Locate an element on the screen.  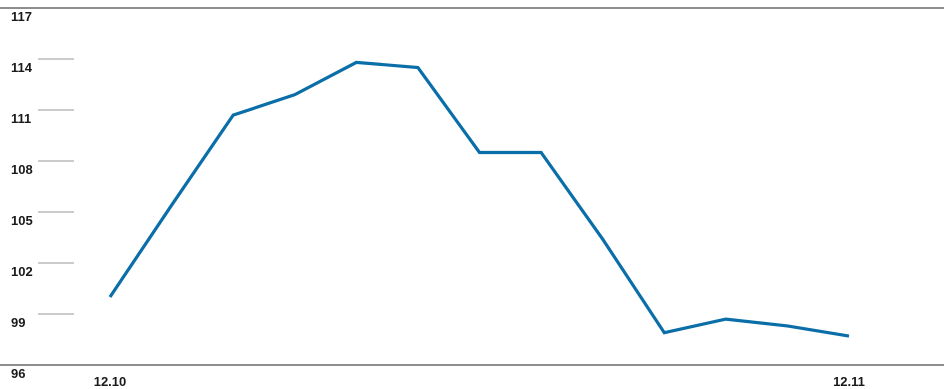
y-tick-label: 105 is located at coordinates (22, 220).